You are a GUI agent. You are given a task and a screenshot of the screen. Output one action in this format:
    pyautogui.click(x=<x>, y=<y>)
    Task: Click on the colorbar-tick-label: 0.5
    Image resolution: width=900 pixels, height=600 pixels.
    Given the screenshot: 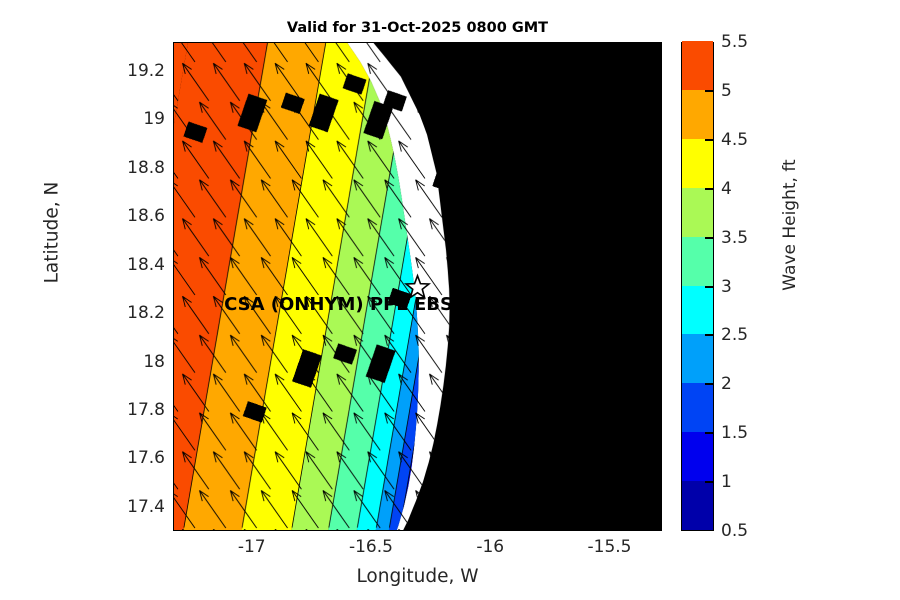 What is the action you would take?
    pyautogui.click(x=735, y=531)
    